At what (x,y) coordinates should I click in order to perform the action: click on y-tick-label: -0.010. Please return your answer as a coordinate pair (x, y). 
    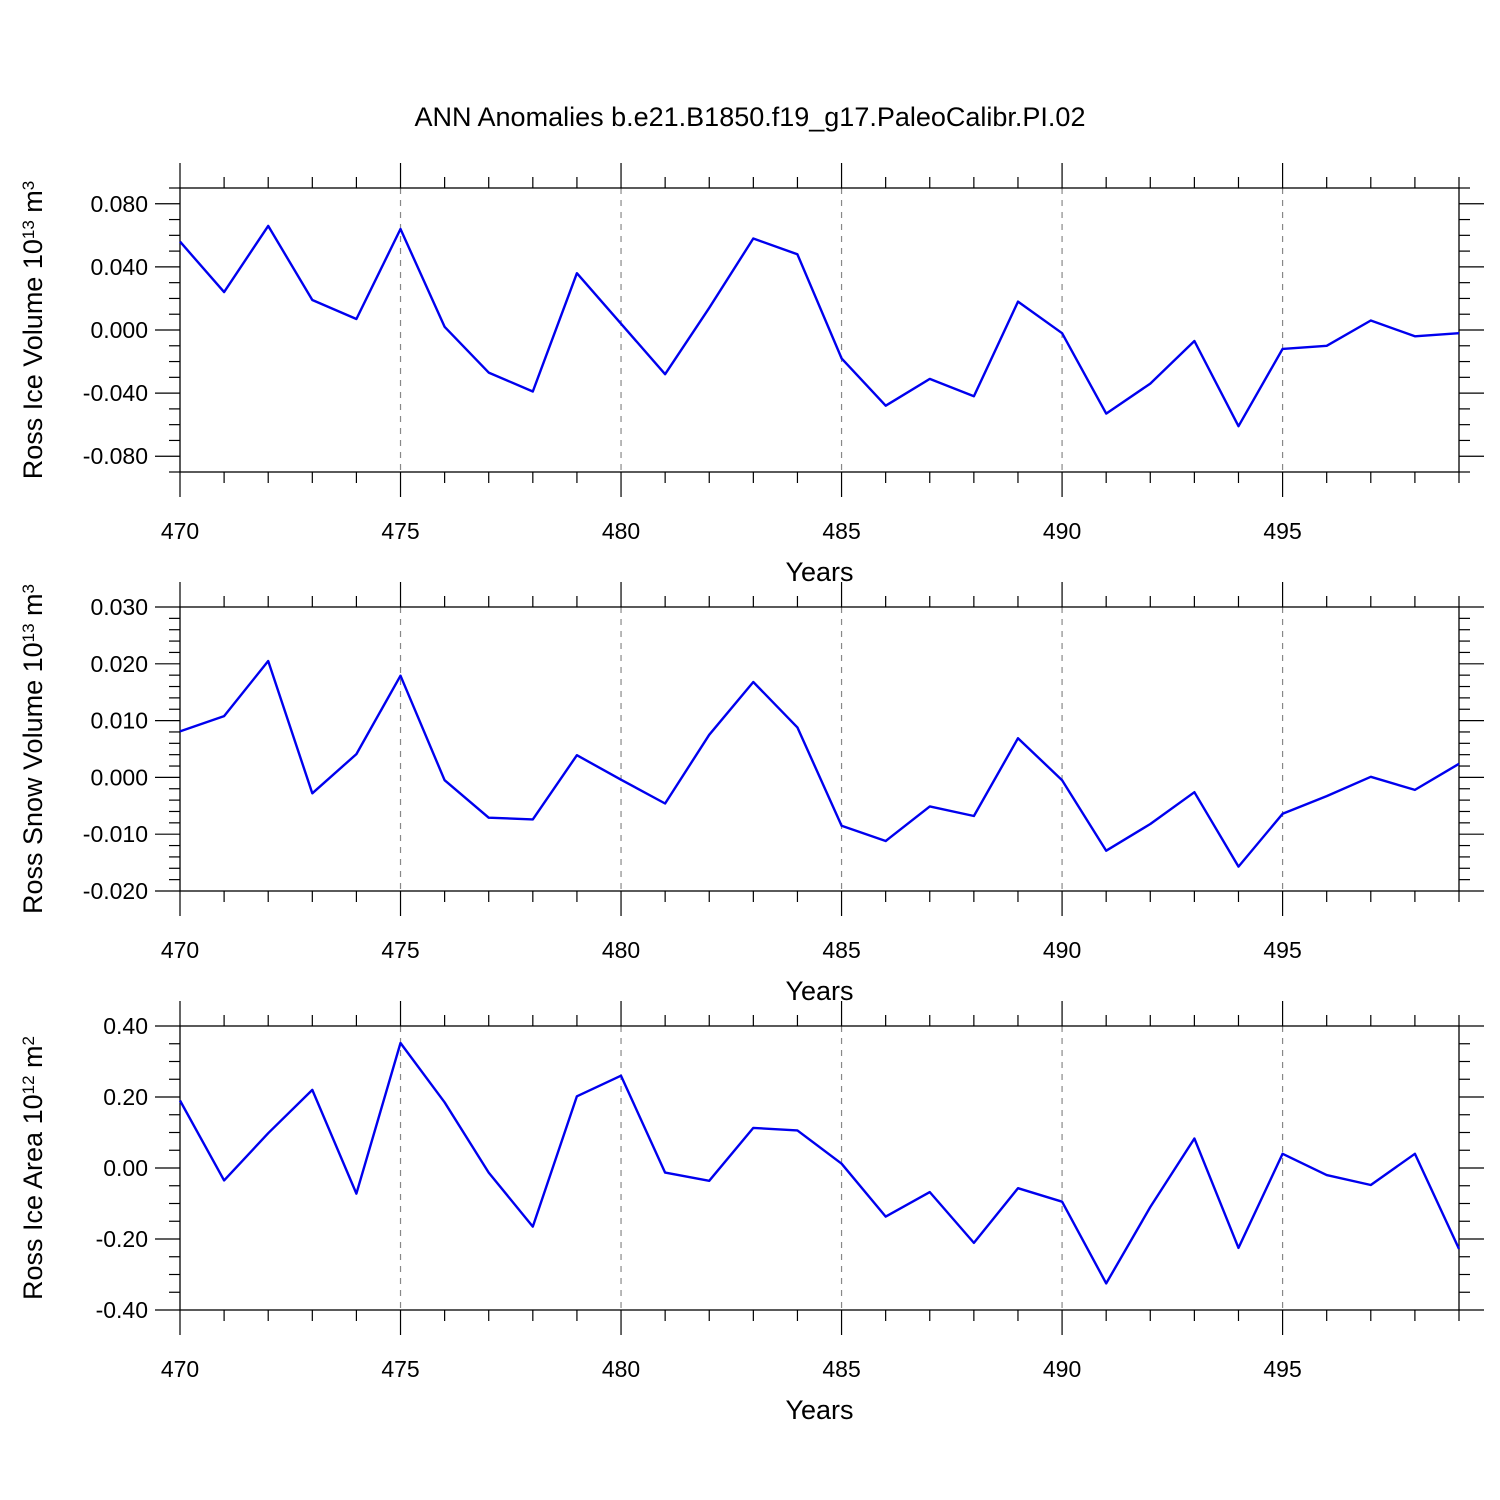
    Looking at the image, I should click on (115, 834).